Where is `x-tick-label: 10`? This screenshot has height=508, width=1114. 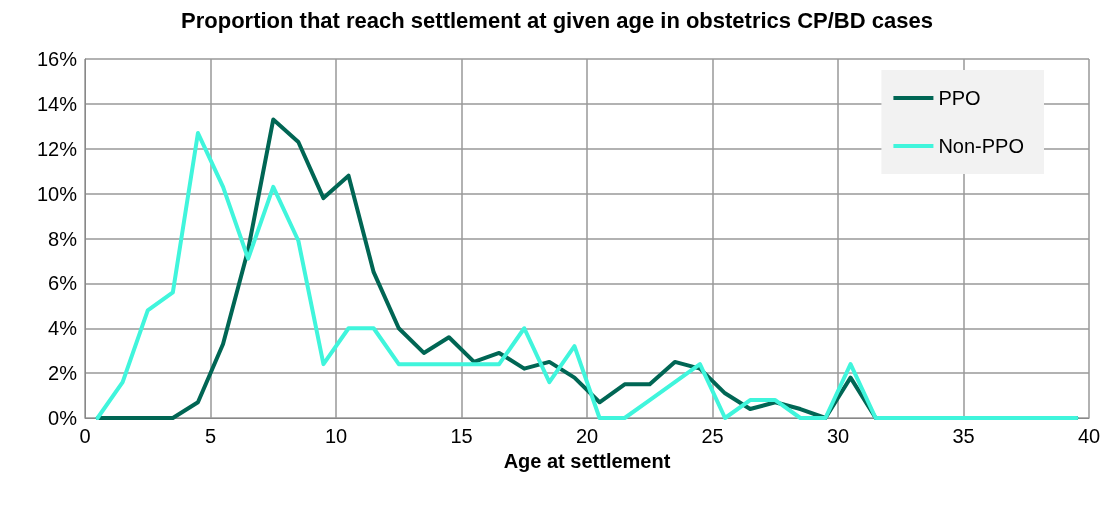
x-tick-label: 10 is located at coordinates (336, 436).